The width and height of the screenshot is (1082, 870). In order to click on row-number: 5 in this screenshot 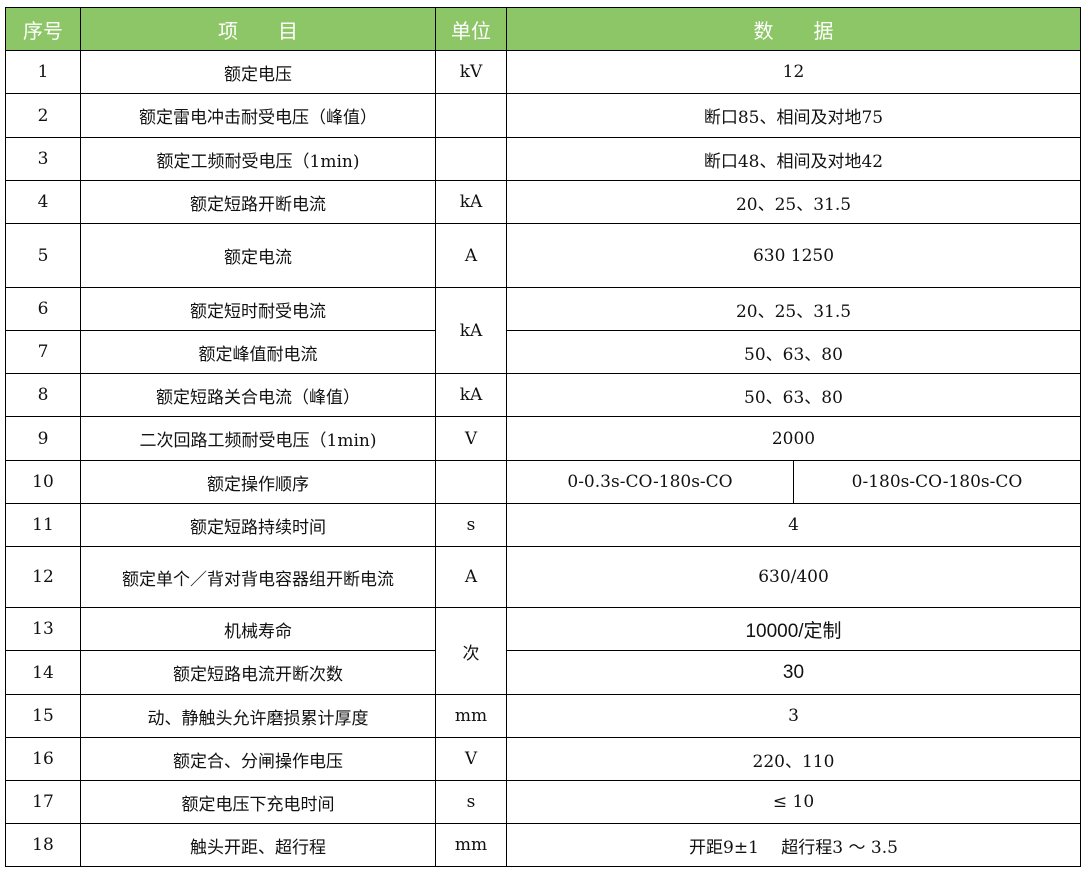, I will do `click(43, 255)`.